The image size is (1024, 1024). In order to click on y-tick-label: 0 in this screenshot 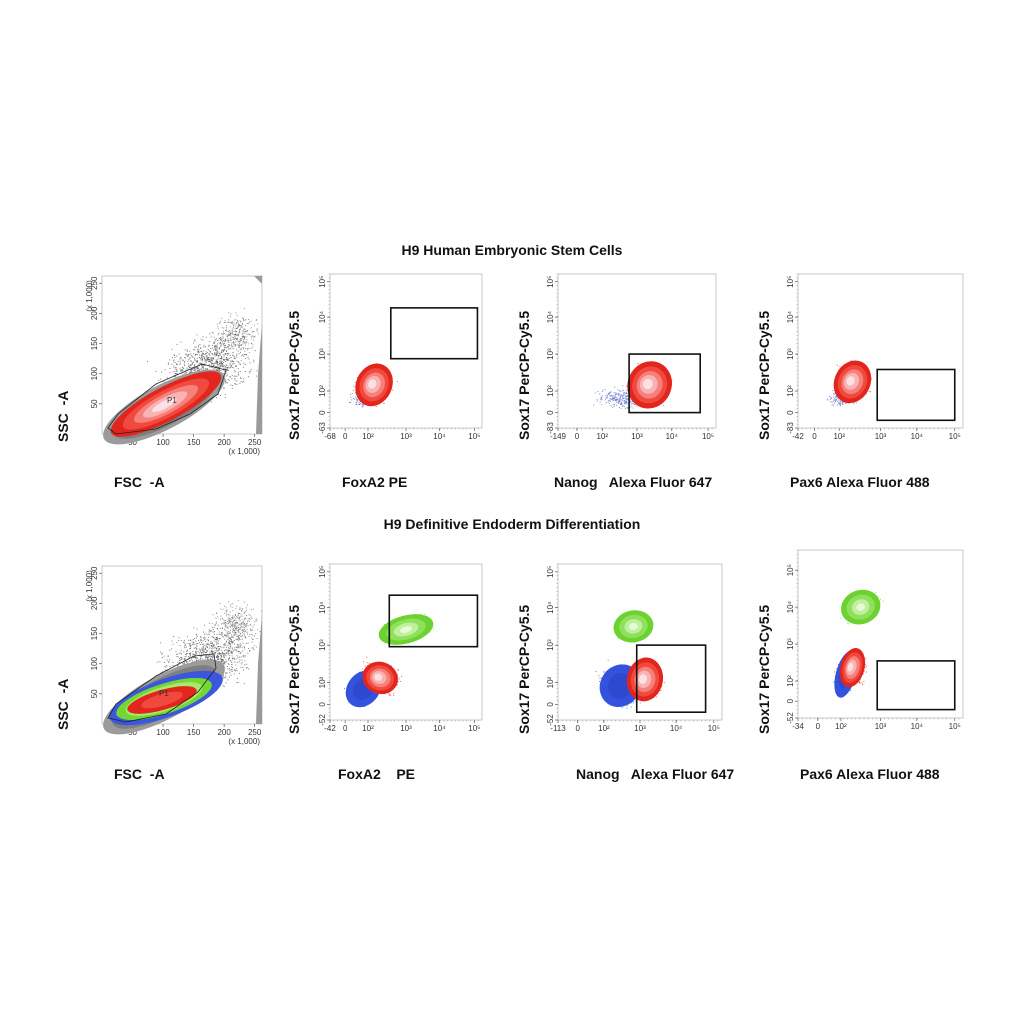, I will do `click(790, 412)`.